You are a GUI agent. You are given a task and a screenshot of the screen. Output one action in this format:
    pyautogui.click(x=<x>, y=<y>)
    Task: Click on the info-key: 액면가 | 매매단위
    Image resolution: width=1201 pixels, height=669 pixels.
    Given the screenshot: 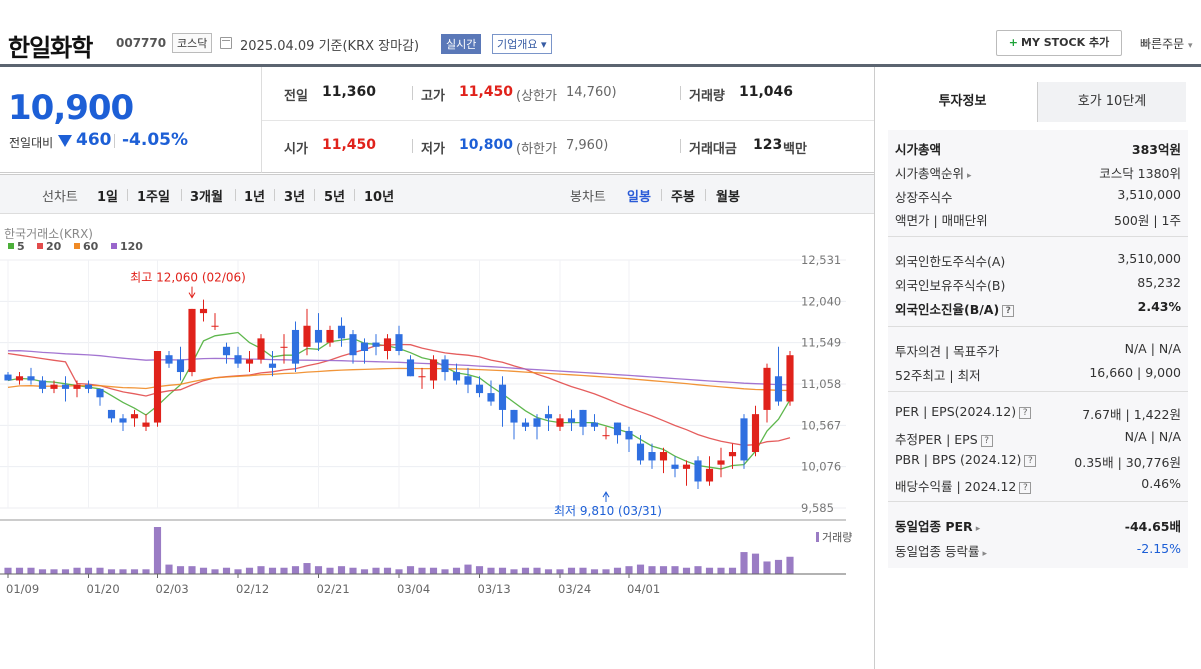 What is the action you would take?
    pyautogui.click(x=941, y=219)
    